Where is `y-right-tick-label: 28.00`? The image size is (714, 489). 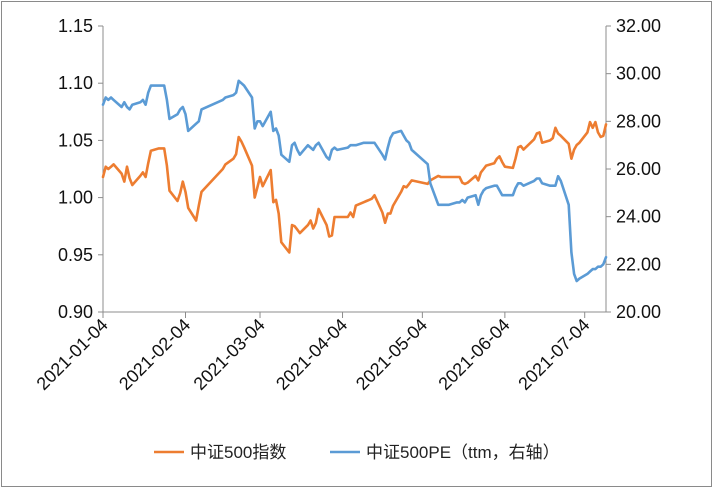
y-right-tick-label: 28.00 is located at coordinates (638, 121).